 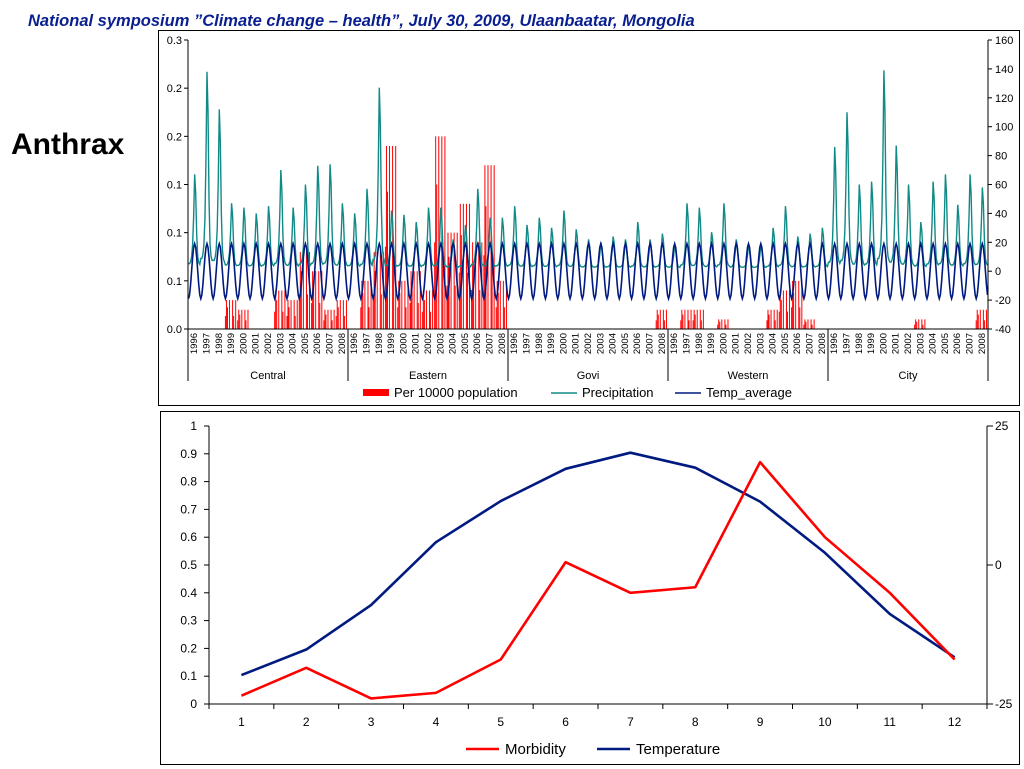 I want to click on legend-label: Temperature, so click(x=678, y=749).